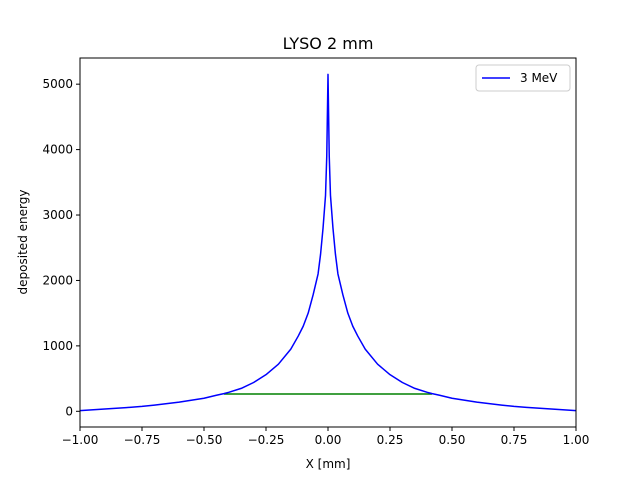  I want to click on x-axis-label: X [mm], so click(328, 464).